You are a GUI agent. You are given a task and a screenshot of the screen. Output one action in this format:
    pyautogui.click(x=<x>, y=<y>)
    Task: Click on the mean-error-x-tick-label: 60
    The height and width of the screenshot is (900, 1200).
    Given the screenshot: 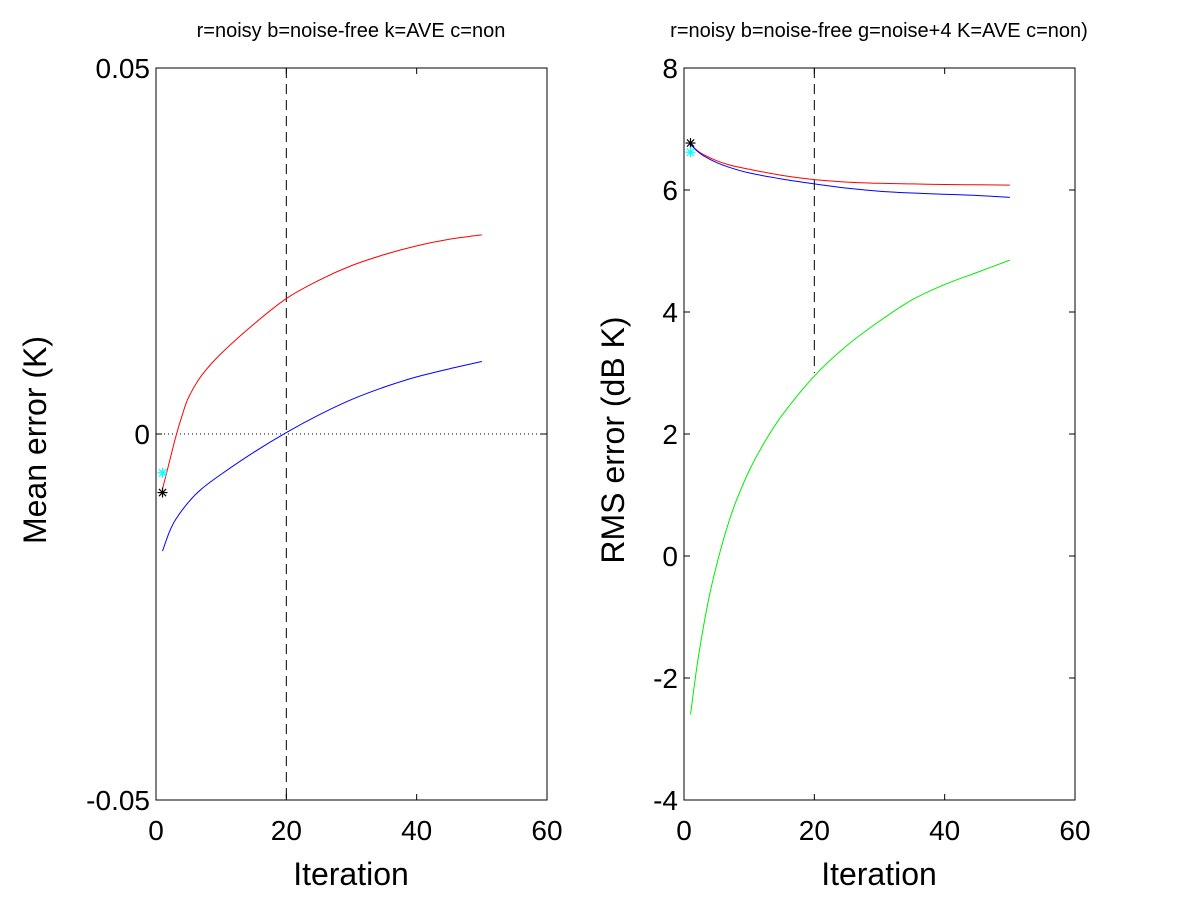 What is the action you would take?
    pyautogui.click(x=546, y=830)
    